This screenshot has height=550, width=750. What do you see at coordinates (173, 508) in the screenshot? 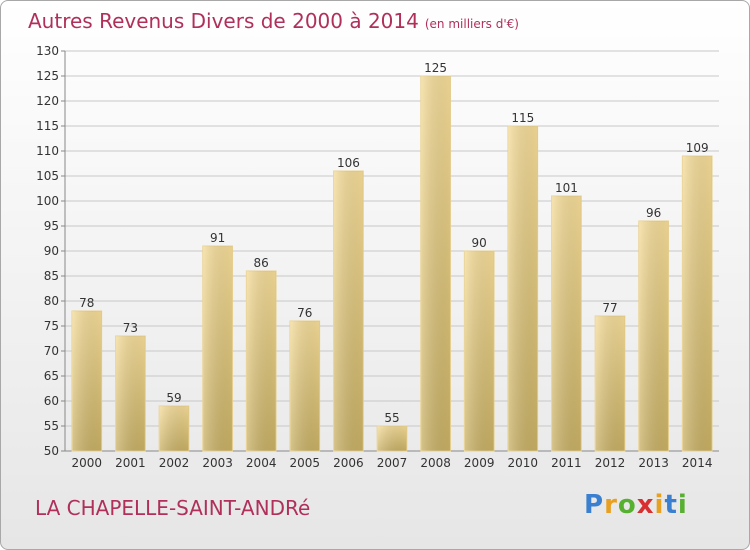
I see `commune-name: LA CHAPELLE-SAINT-ANDRé` at bounding box center [173, 508].